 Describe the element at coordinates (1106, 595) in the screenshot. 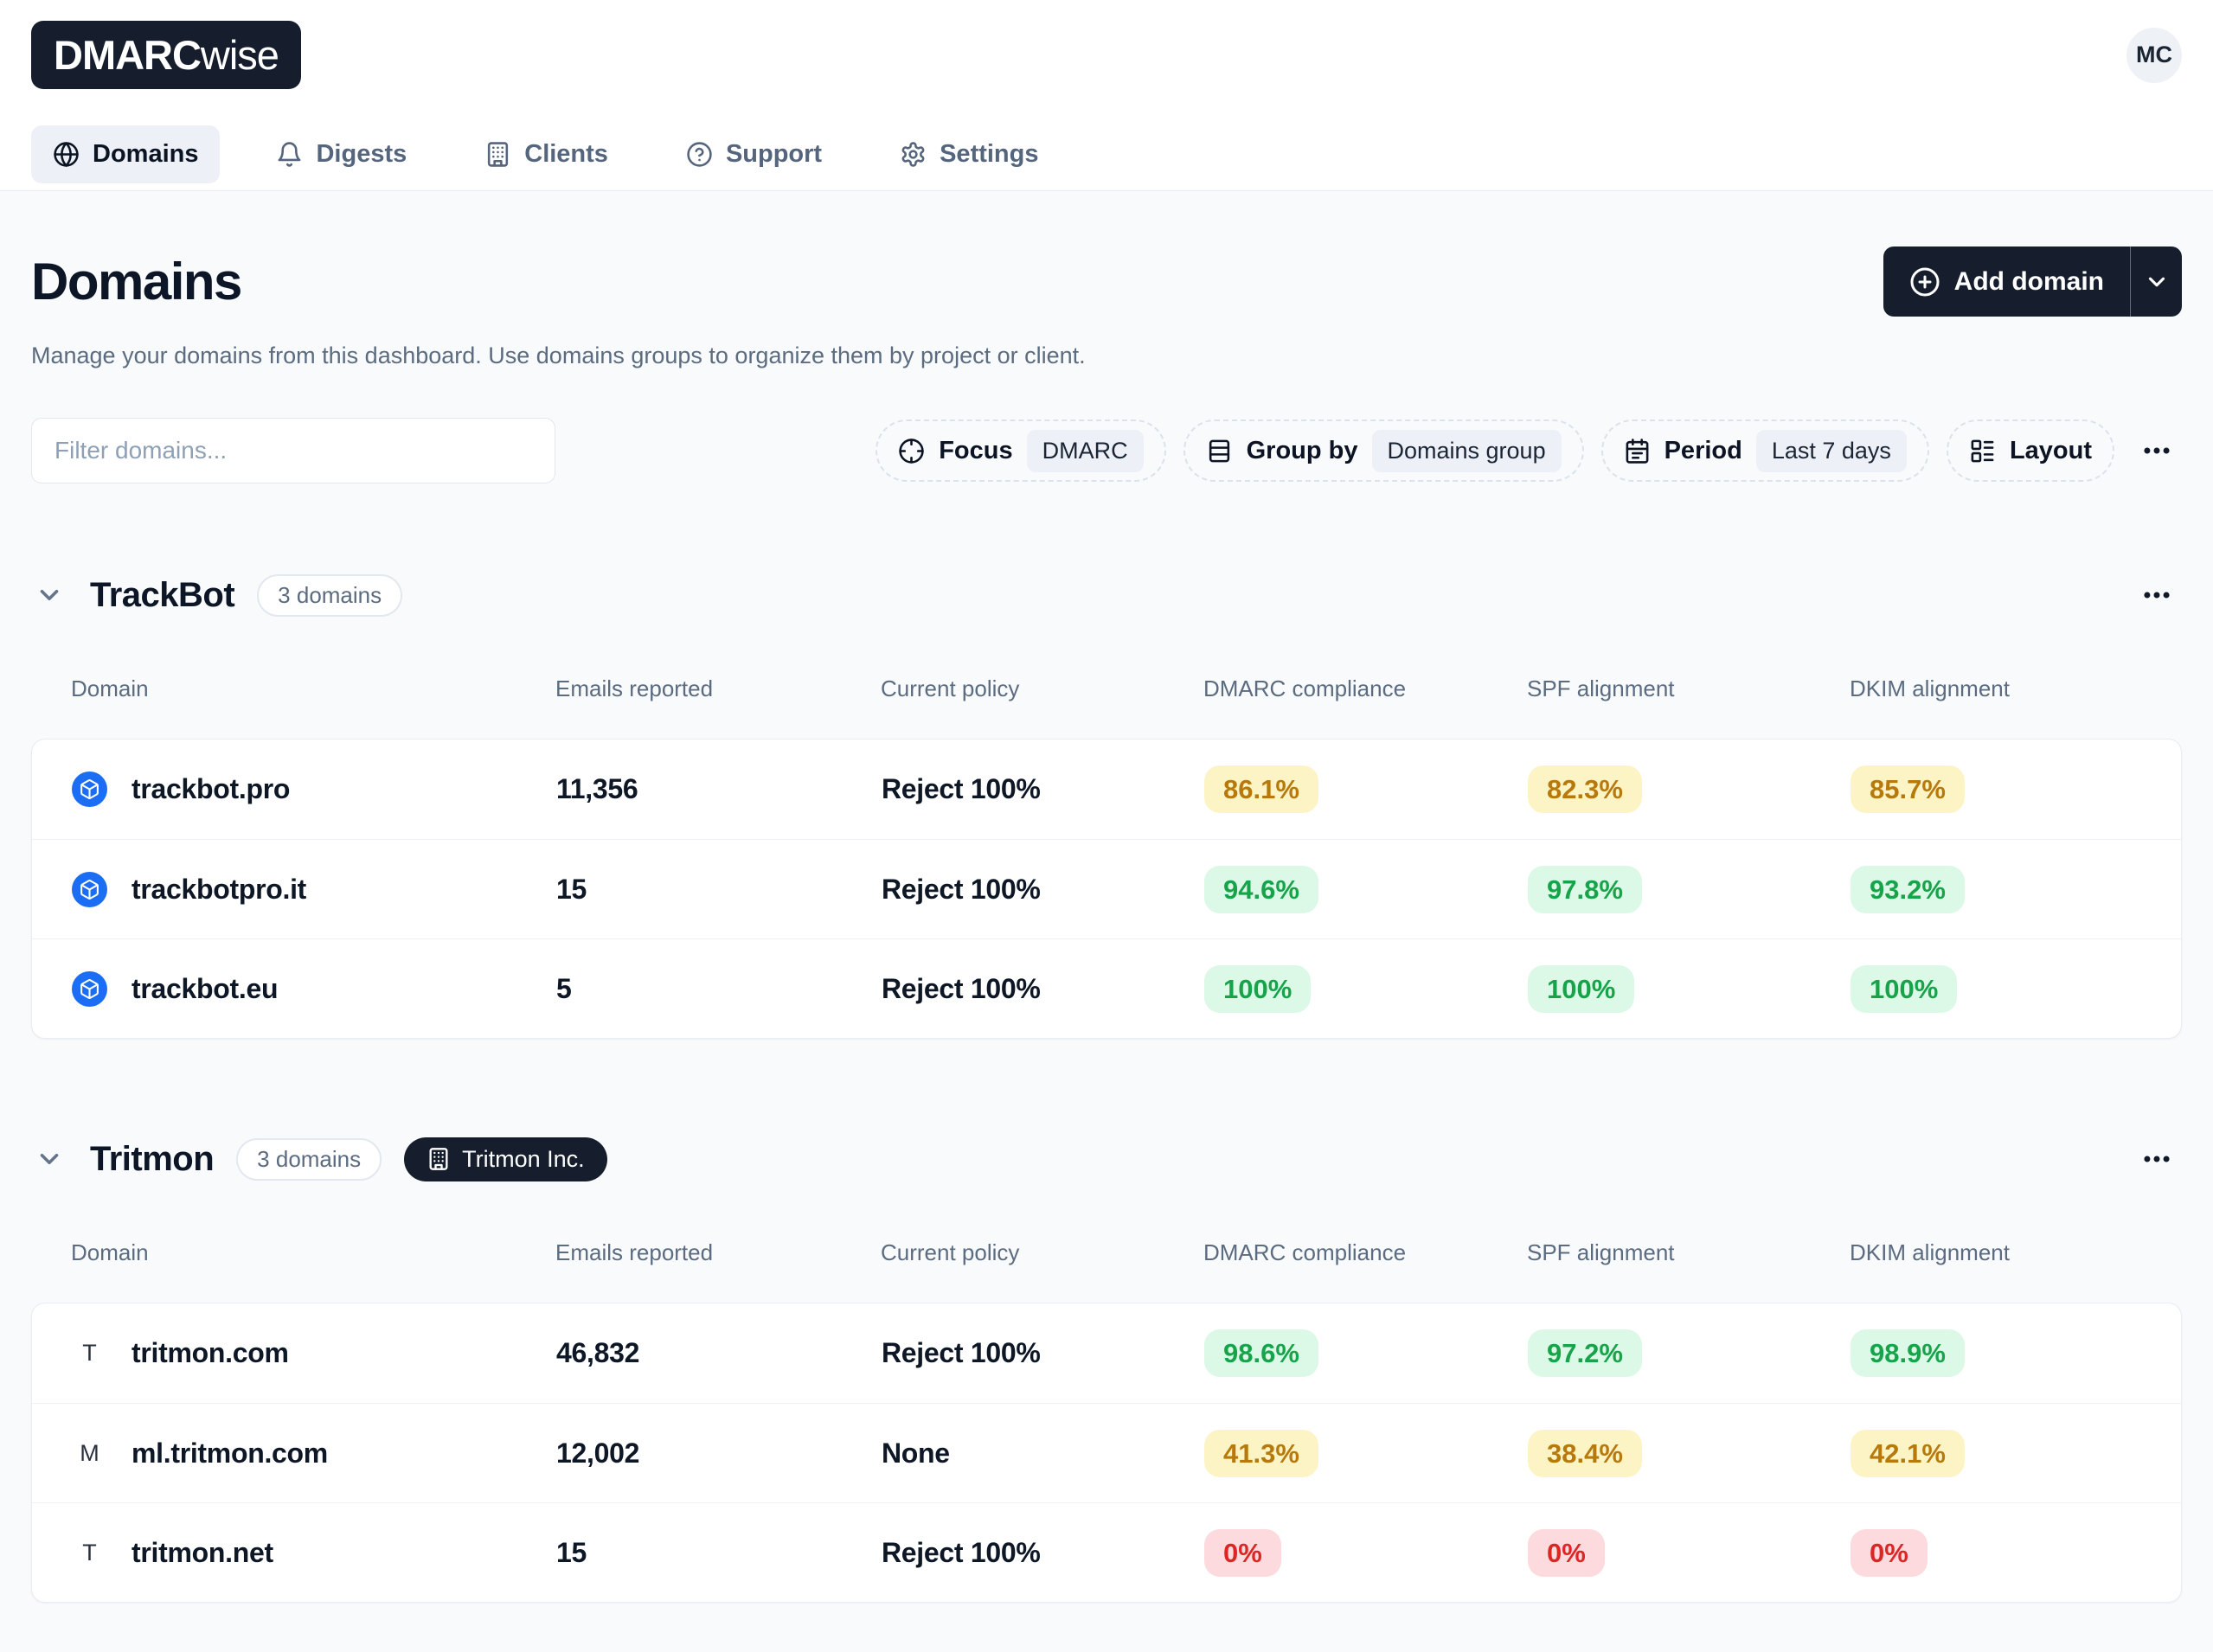

I see `group-header-trackbot: TrackBot 3 domains` at that location.